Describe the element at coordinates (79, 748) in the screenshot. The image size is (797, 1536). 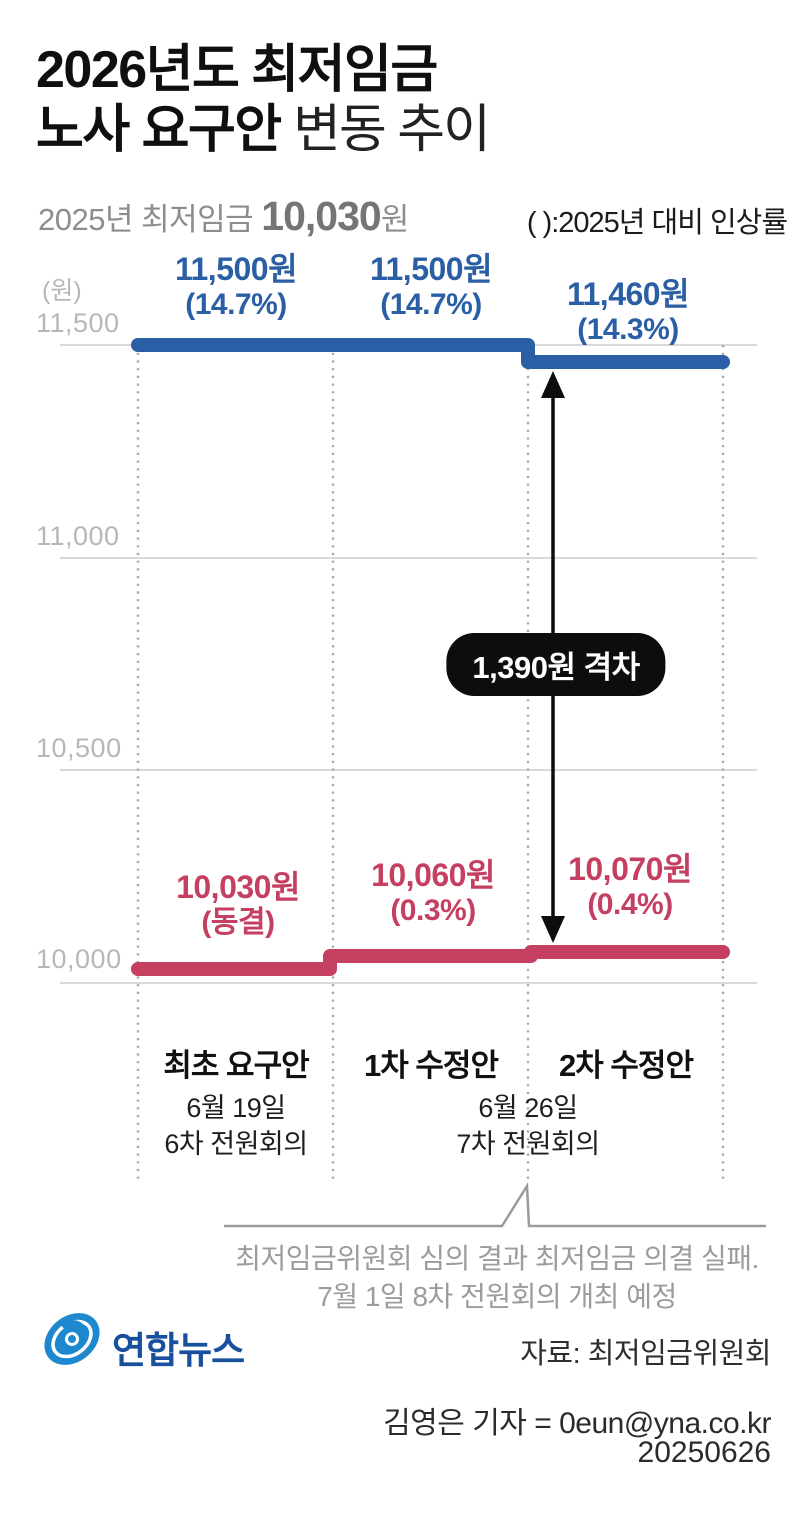
I see `y-tick-10500: 10,500` at that location.